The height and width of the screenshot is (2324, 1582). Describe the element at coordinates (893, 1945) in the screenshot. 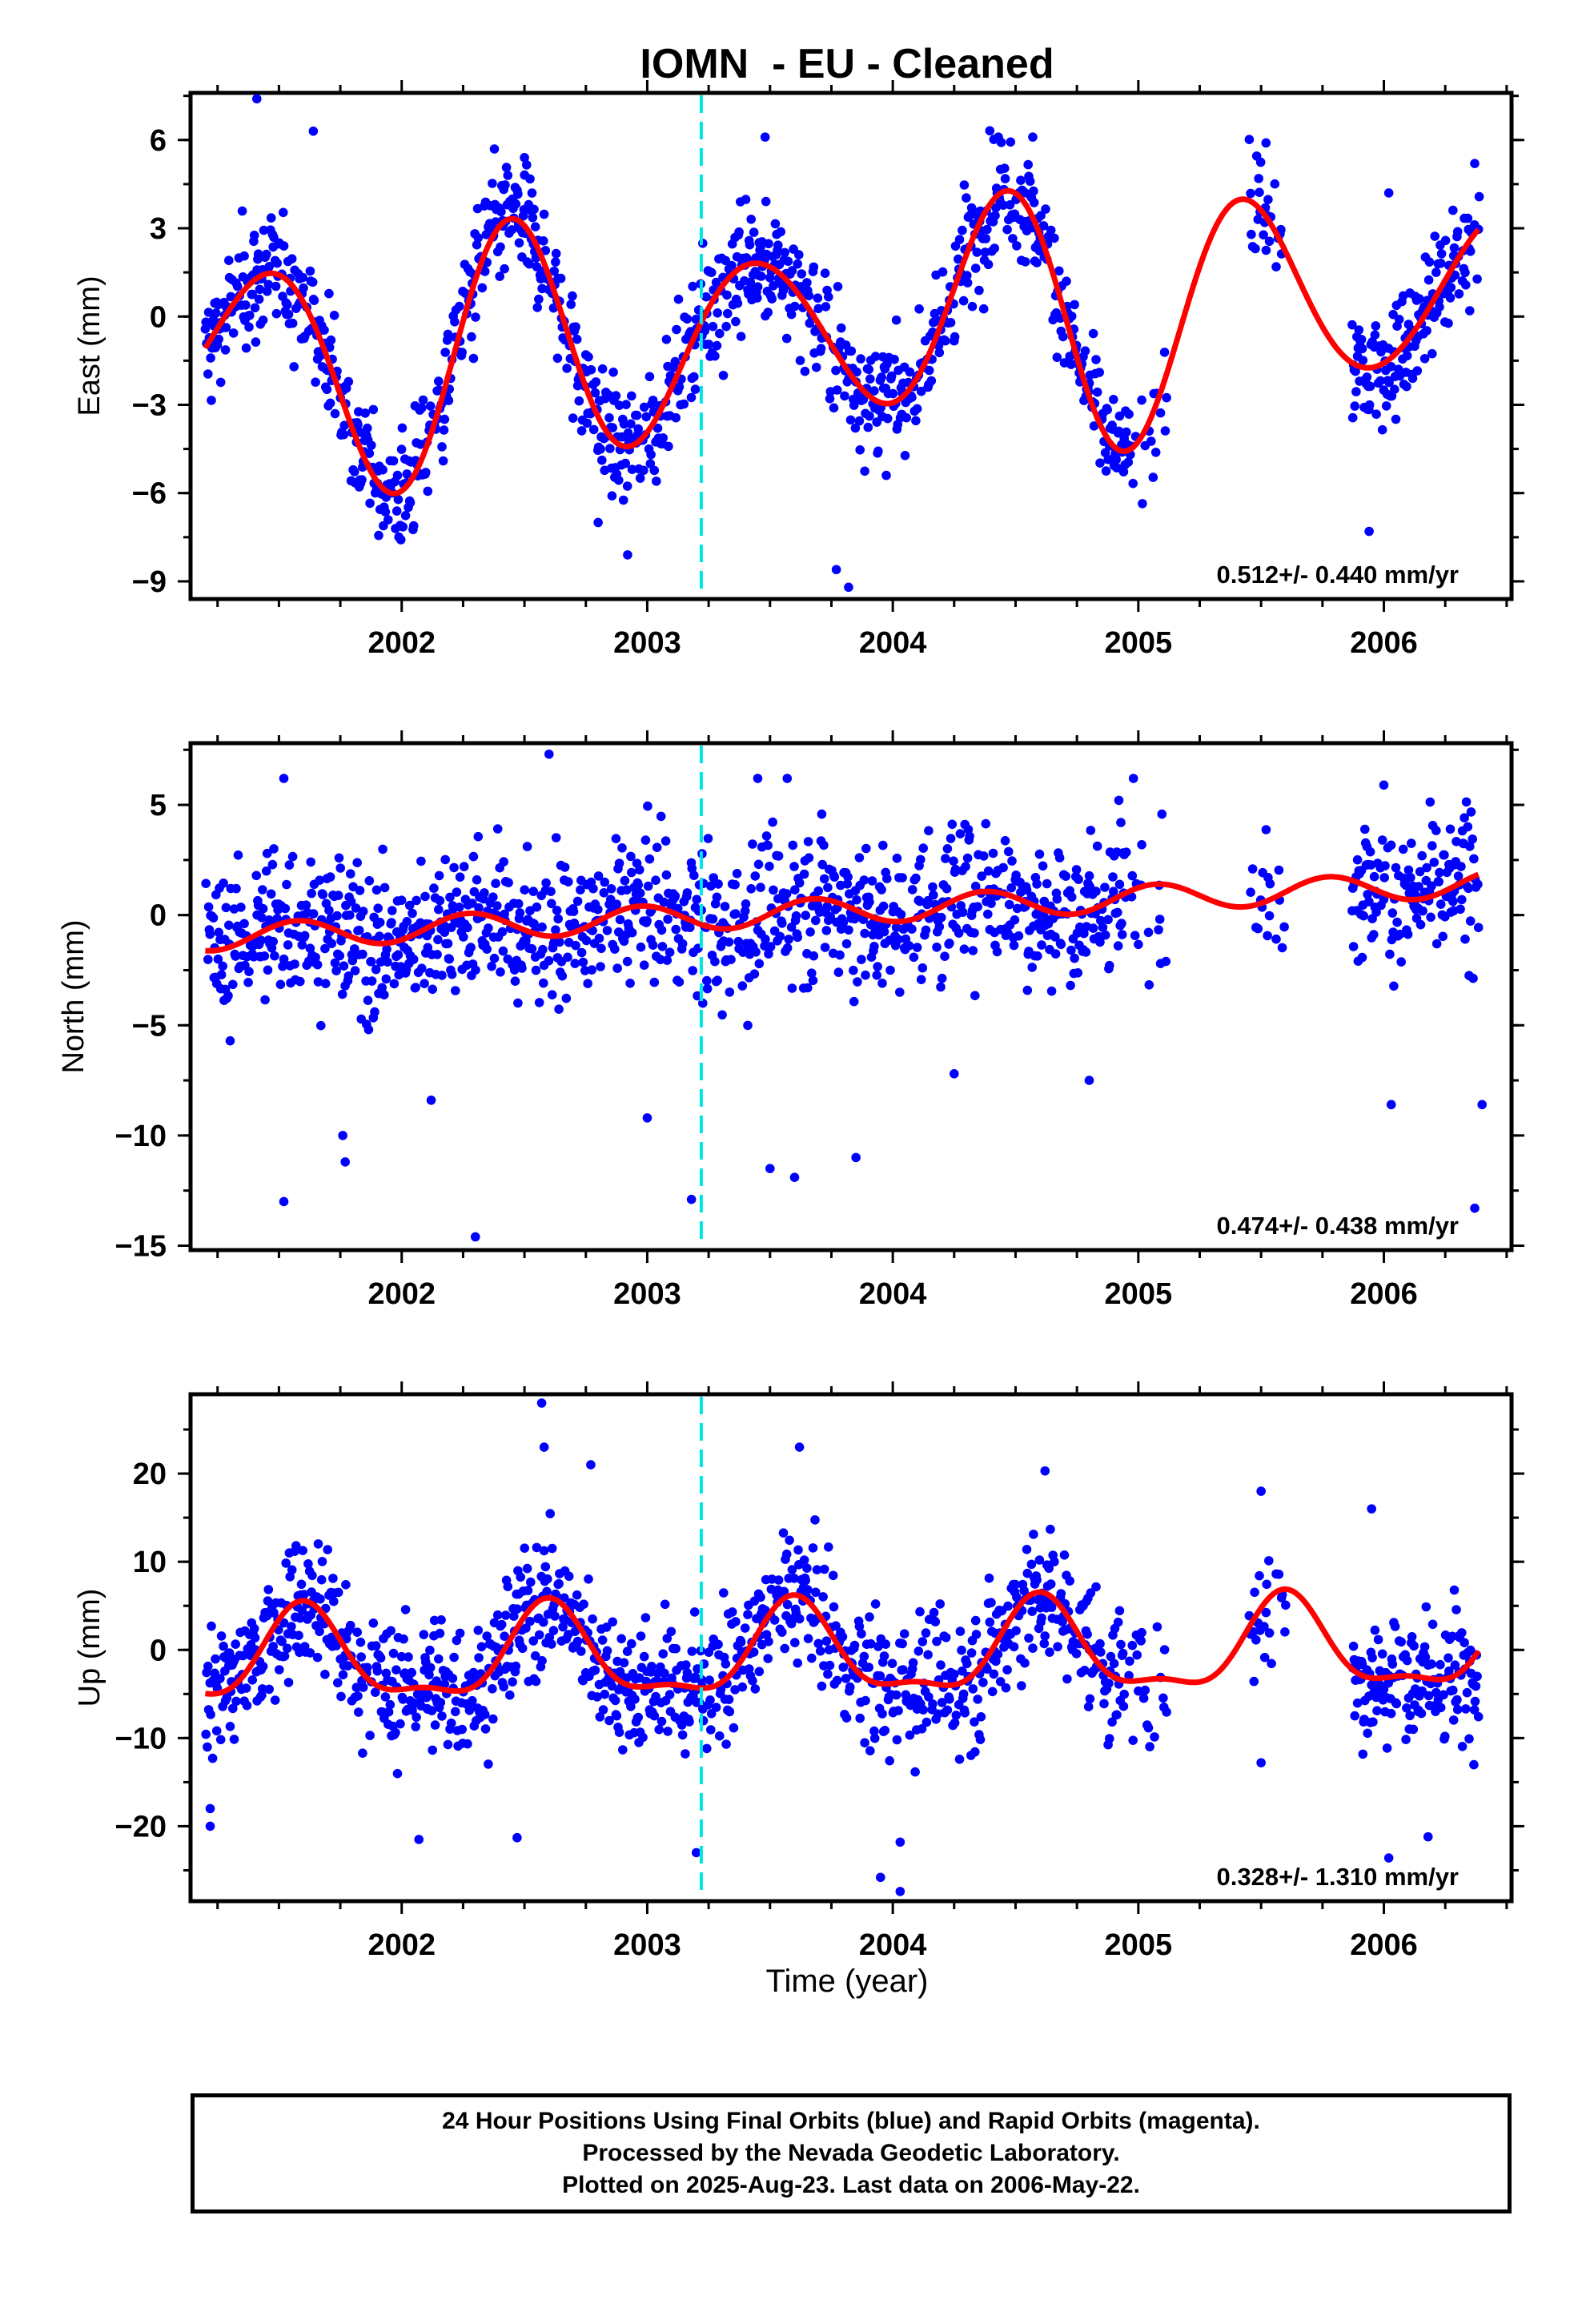

I see `up-x-tick-label: 2004` at that location.